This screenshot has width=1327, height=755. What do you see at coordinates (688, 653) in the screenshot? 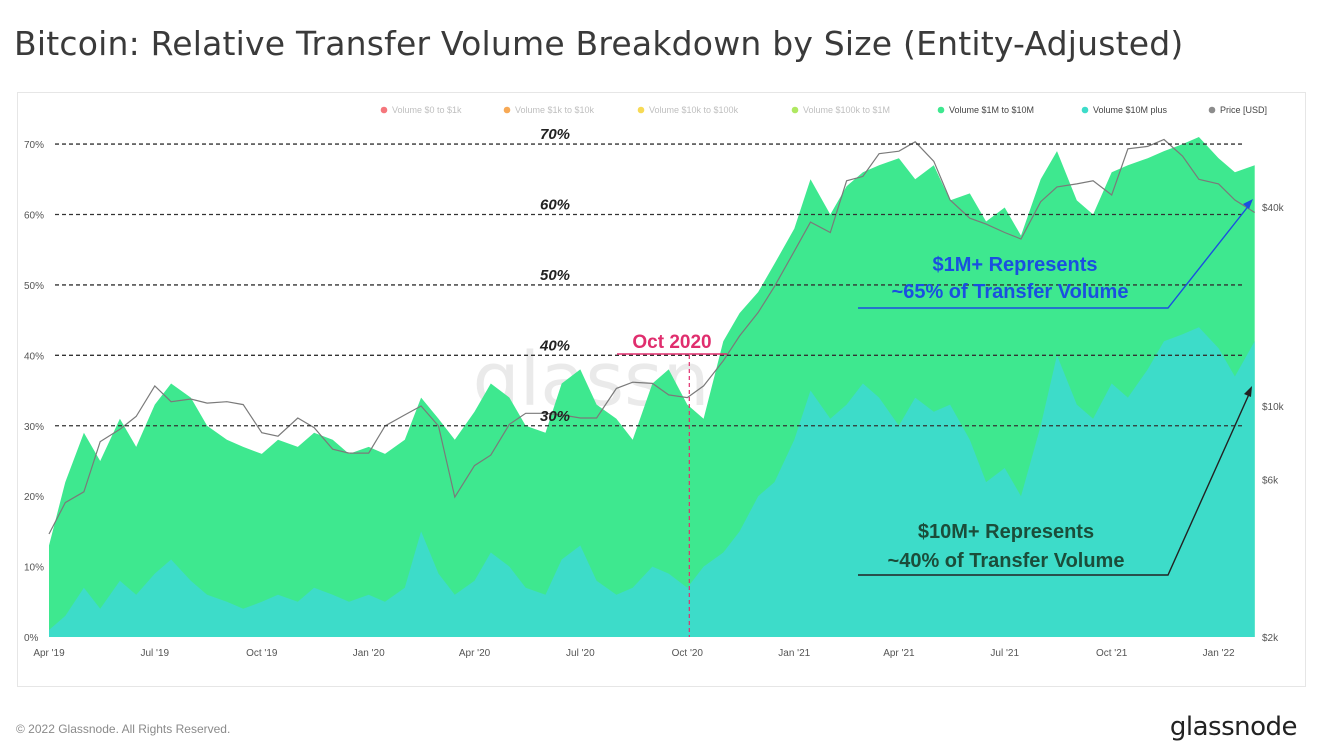
I see `x-tick-label: Oct '20` at bounding box center [688, 653].